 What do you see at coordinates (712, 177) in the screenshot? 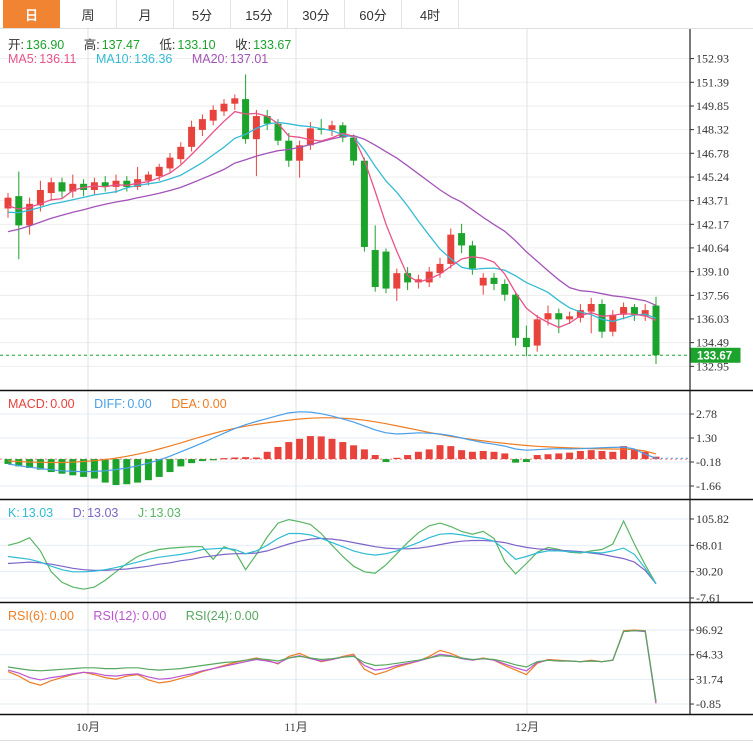
I see `svg-text: 145.24` at bounding box center [712, 177].